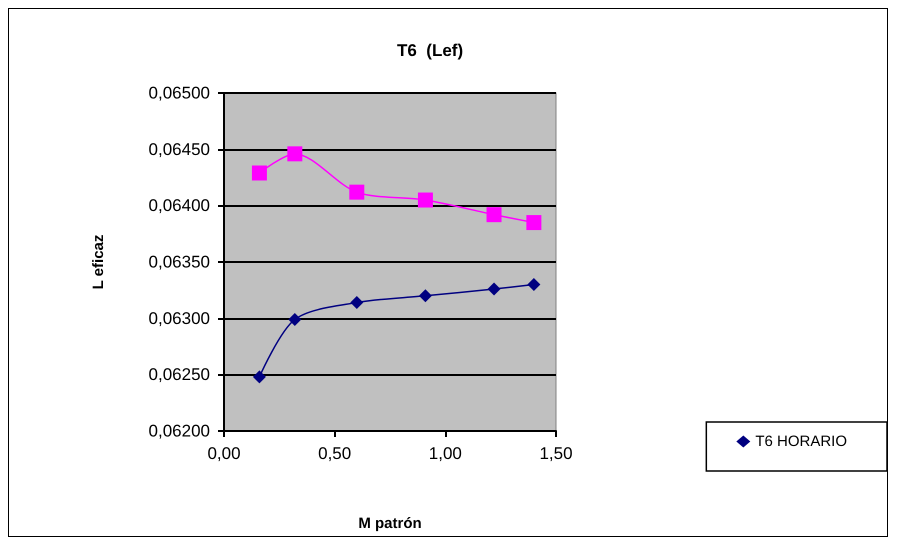  What do you see at coordinates (556, 453) in the screenshot?
I see `x-tick-label: 1,50` at bounding box center [556, 453].